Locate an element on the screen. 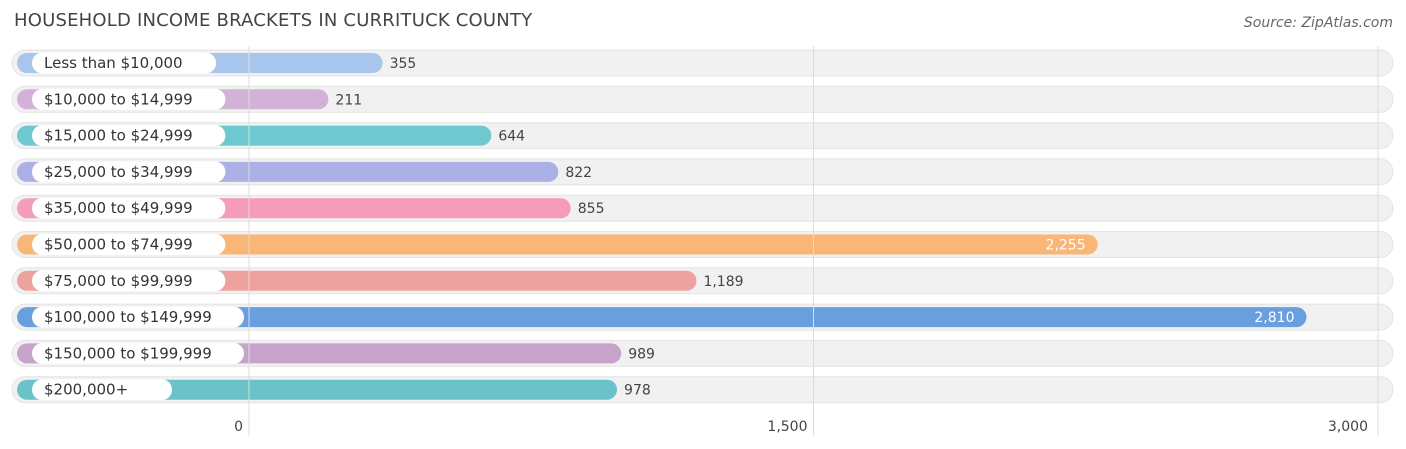 This screenshot has height=449, width=1406. category-label: $200,000+ is located at coordinates (86, 390).